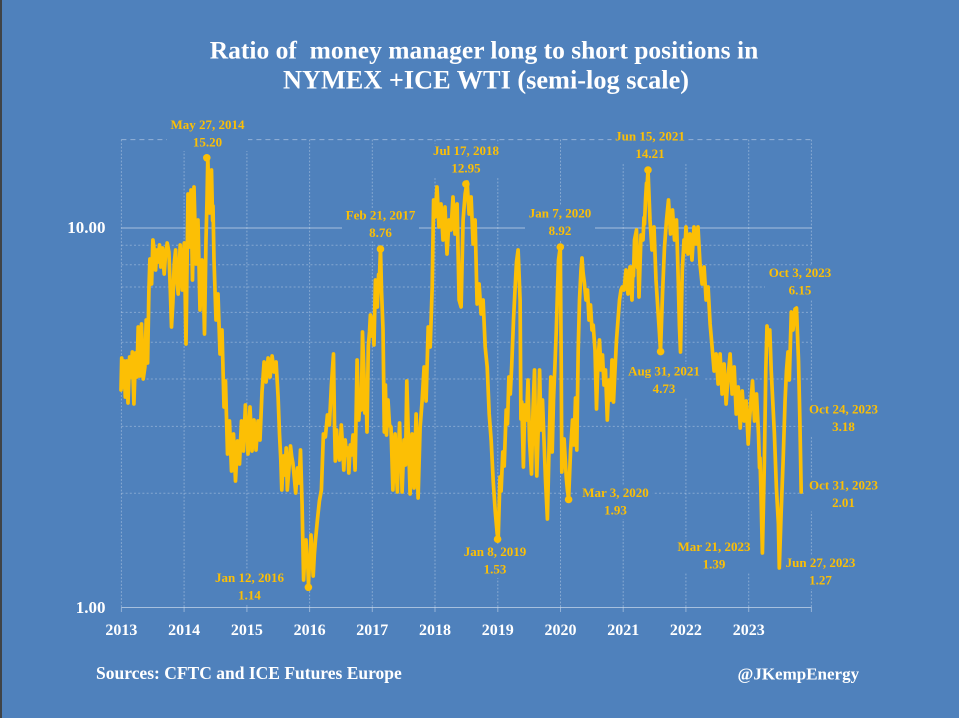 The height and width of the screenshot is (718, 959). Describe the element at coordinates (714, 546) in the screenshot. I see `svg-text: Mar 21, 2023` at that location.